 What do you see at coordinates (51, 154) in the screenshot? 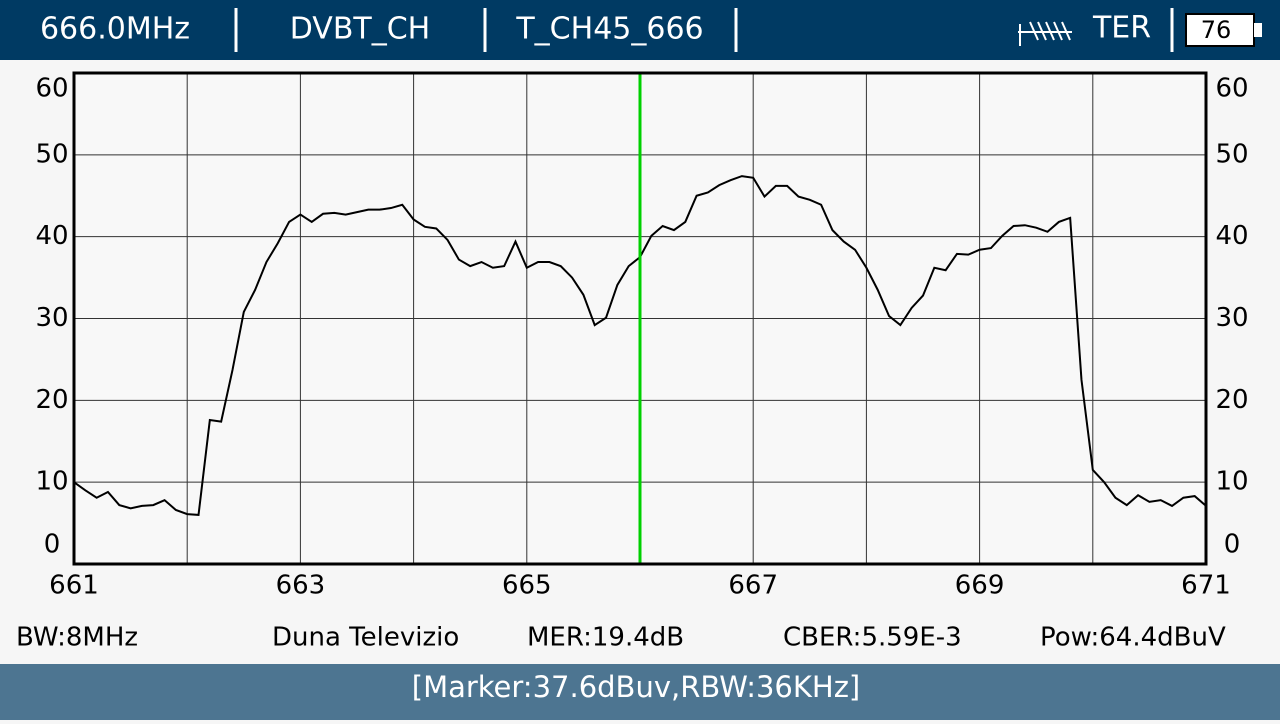
I see `y-tick-label: 50` at bounding box center [51, 154].